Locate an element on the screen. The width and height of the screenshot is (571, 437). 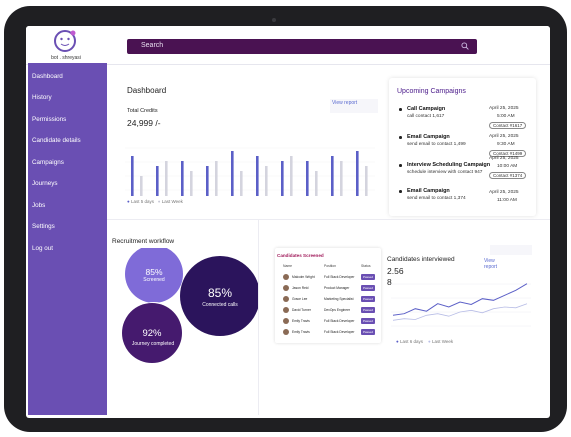
top-bar: bot . shreyasi Search is located at coordinates (288, 45).